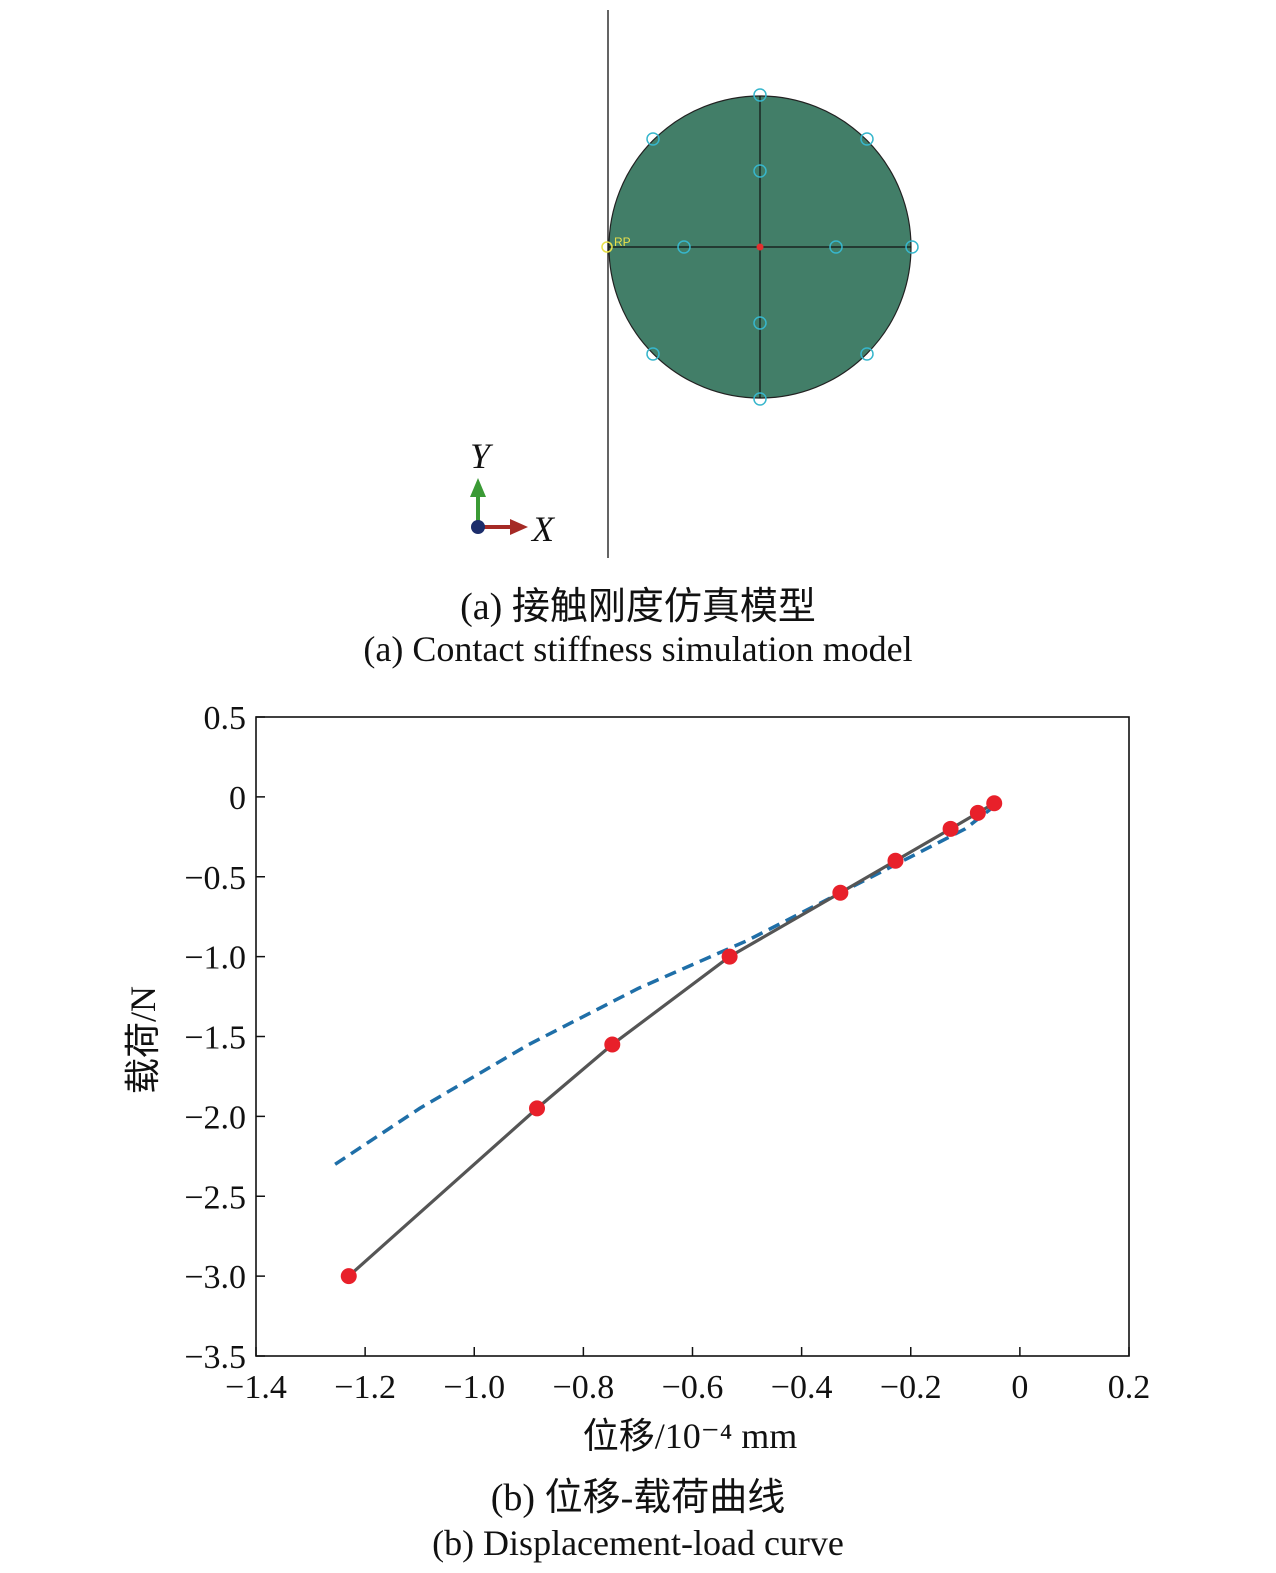 The height and width of the screenshot is (1573, 1276). Describe the element at coordinates (256, 1387) in the screenshot. I see `x-tick-label: −1.4` at that location.